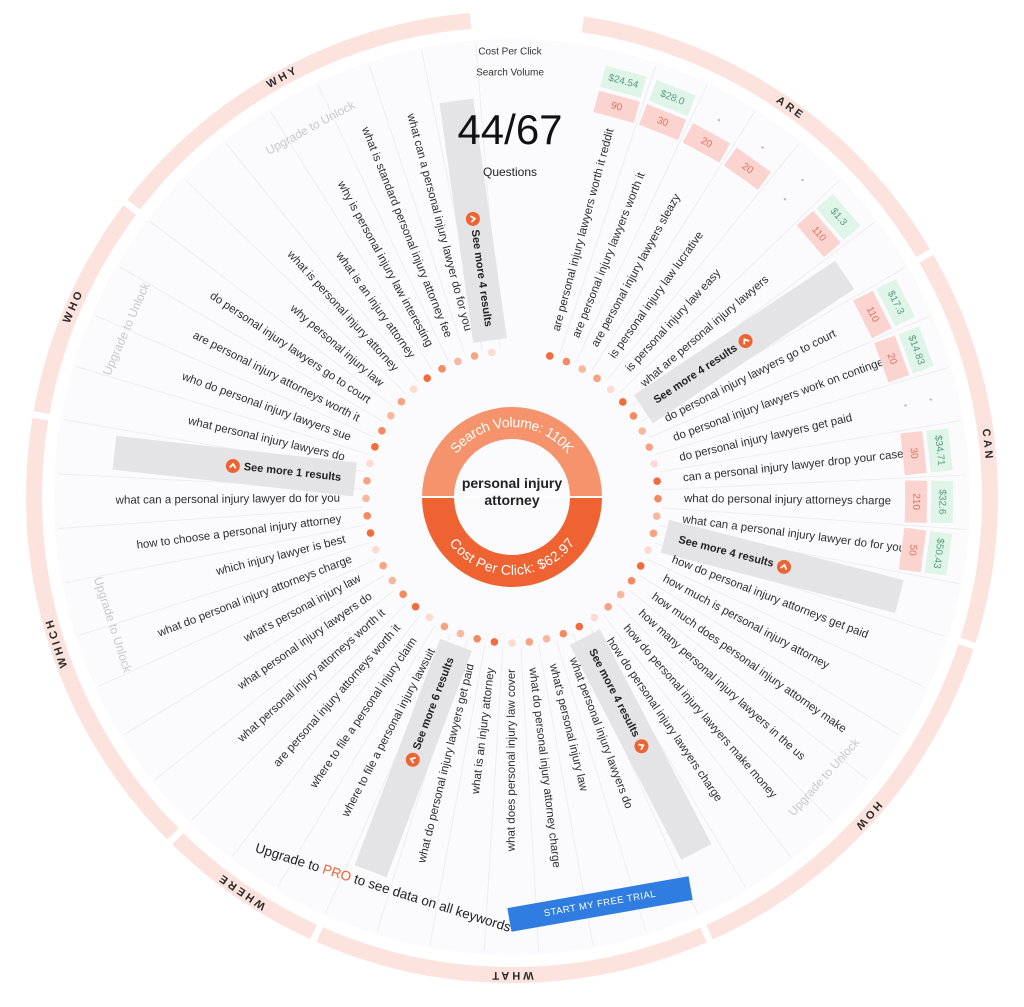  I want to click on volume-badge-value: 50, so click(912, 550).